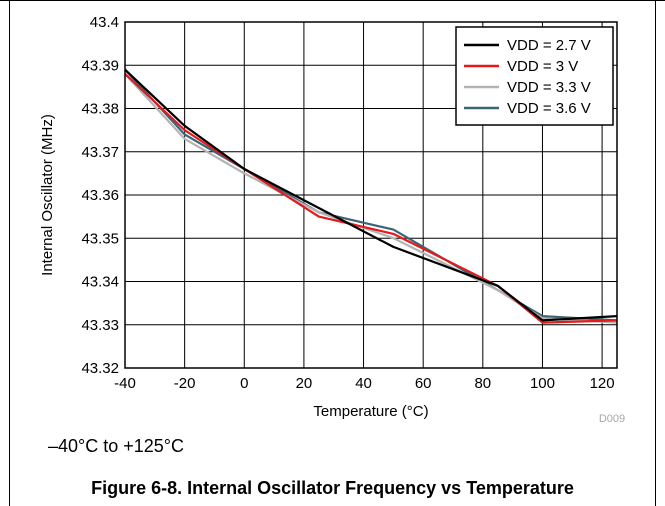 This screenshot has width=665, height=506. I want to click on y-tick-label: 43.36, so click(100, 195).